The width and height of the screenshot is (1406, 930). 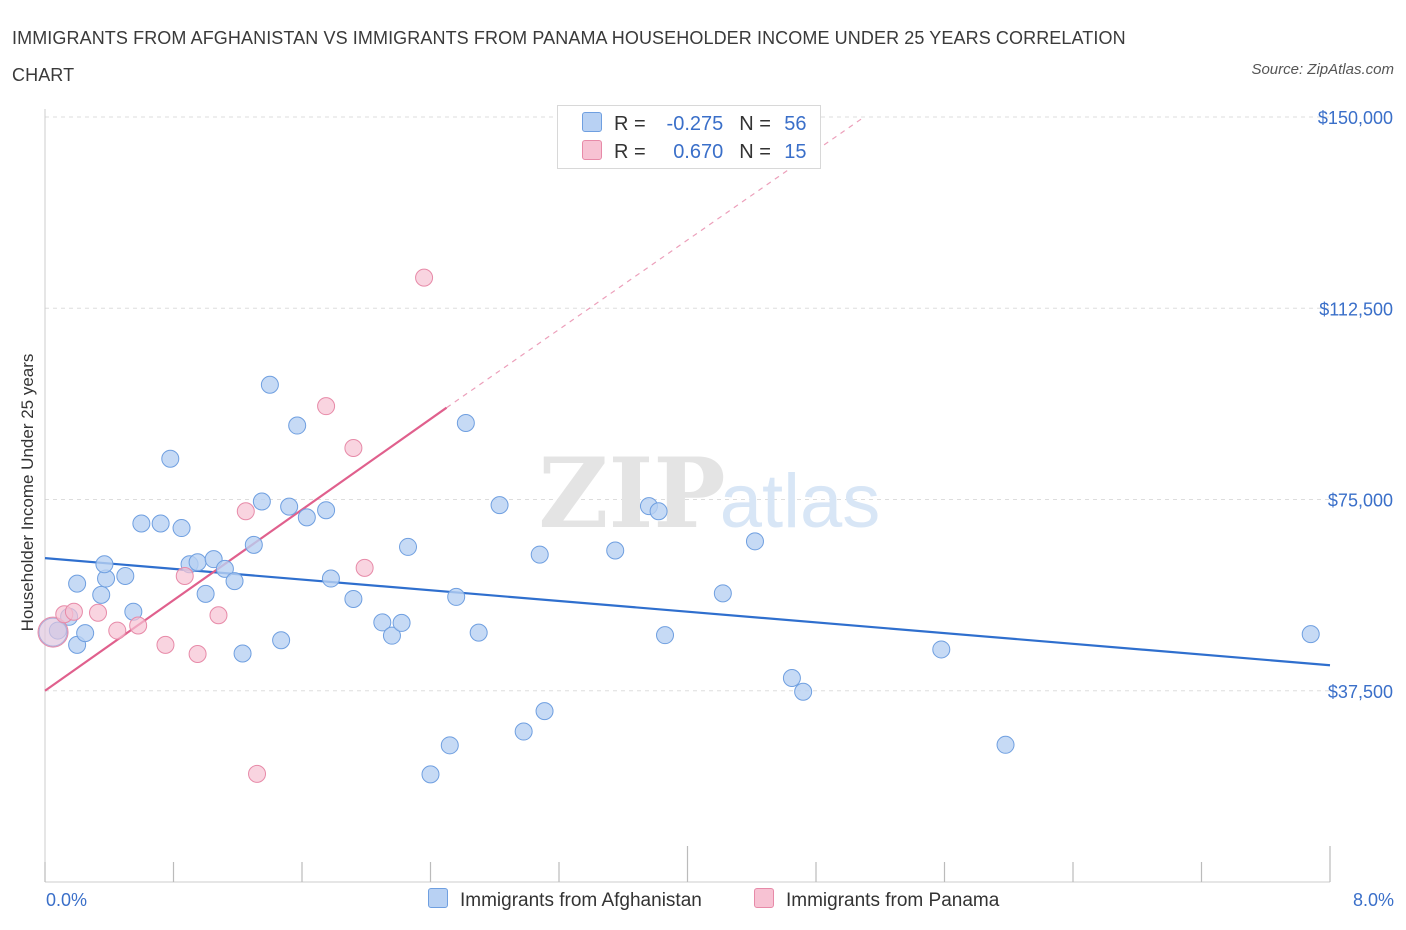 What do you see at coordinates (592, 122) in the screenshot?
I see `legend-swatch-afghanistan` at bounding box center [592, 122].